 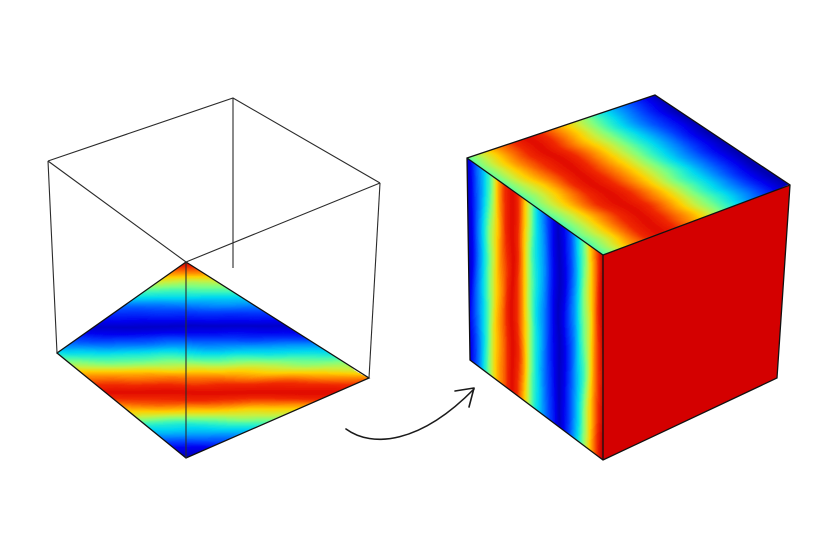 What do you see at coordinates (374, 280) in the screenshot?
I see `wire-vertical-right` at bounding box center [374, 280].